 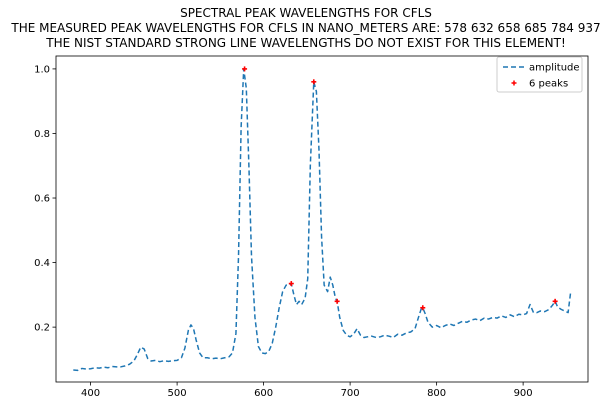 What do you see at coordinates (436, 393) in the screenshot?
I see `x-tick-label: 800` at bounding box center [436, 393].